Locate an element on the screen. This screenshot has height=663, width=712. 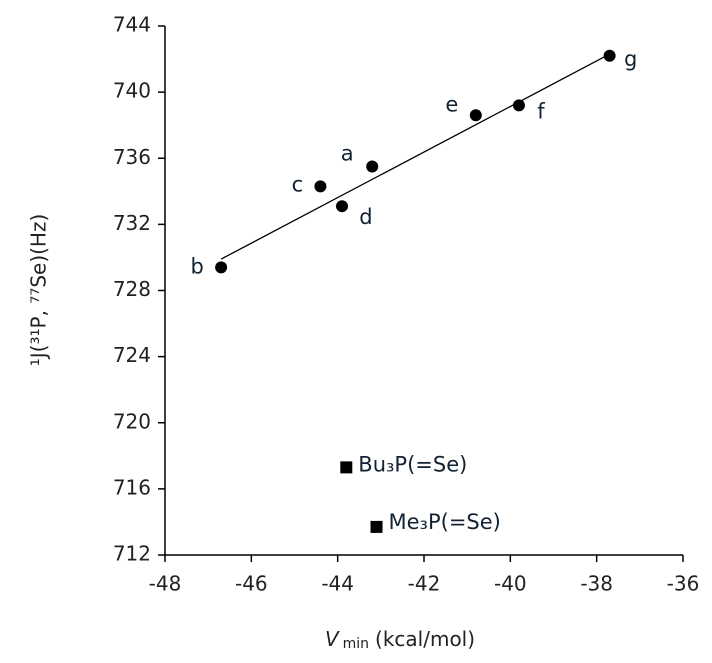
y-tick-label: 728 is located at coordinates (132, 289).